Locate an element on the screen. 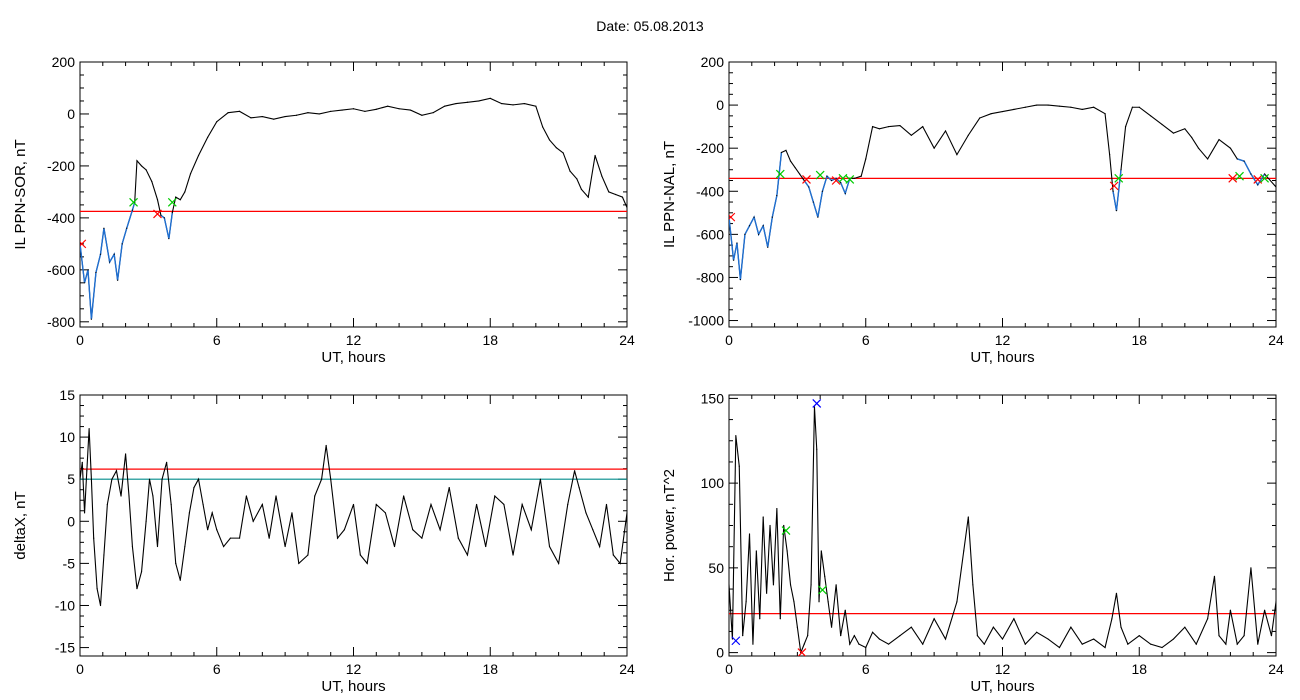 This screenshot has height=700, width=1300. y-tick-label: -400 is located at coordinates (710, 191).